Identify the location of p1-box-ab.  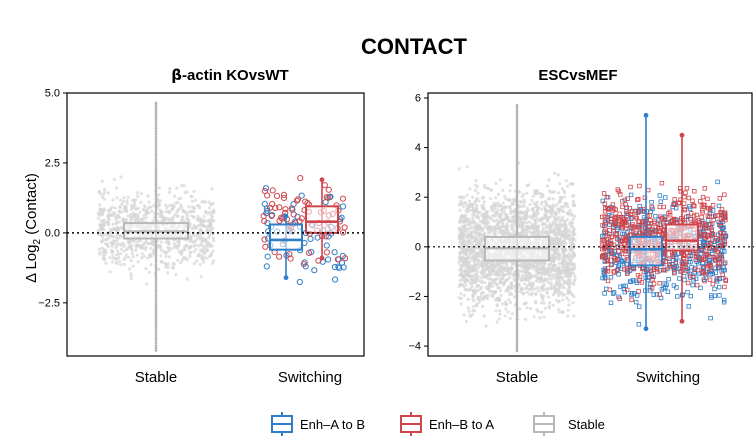
(286, 237).